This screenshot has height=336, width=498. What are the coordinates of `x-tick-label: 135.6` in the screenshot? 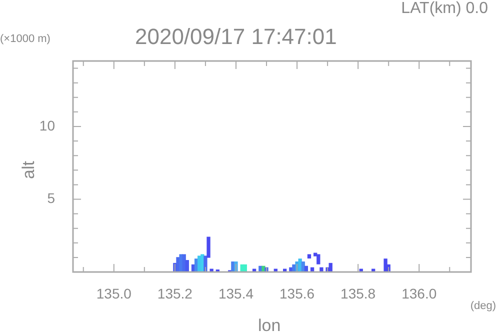 It's located at (297, 293).